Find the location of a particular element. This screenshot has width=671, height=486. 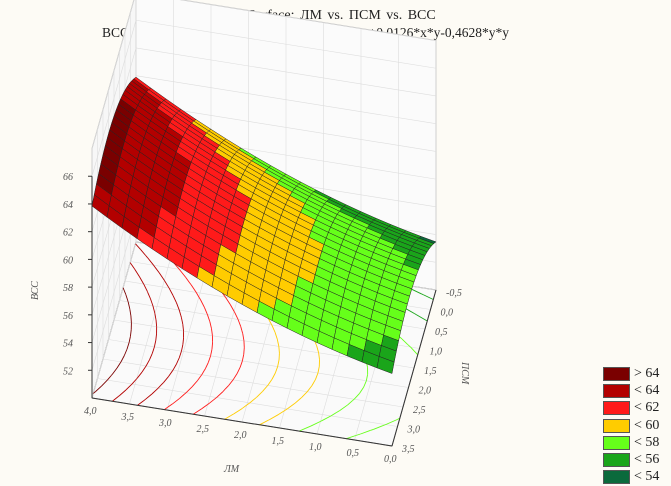

y-axis-label: ПСМ is located at coordinates (464, 373).